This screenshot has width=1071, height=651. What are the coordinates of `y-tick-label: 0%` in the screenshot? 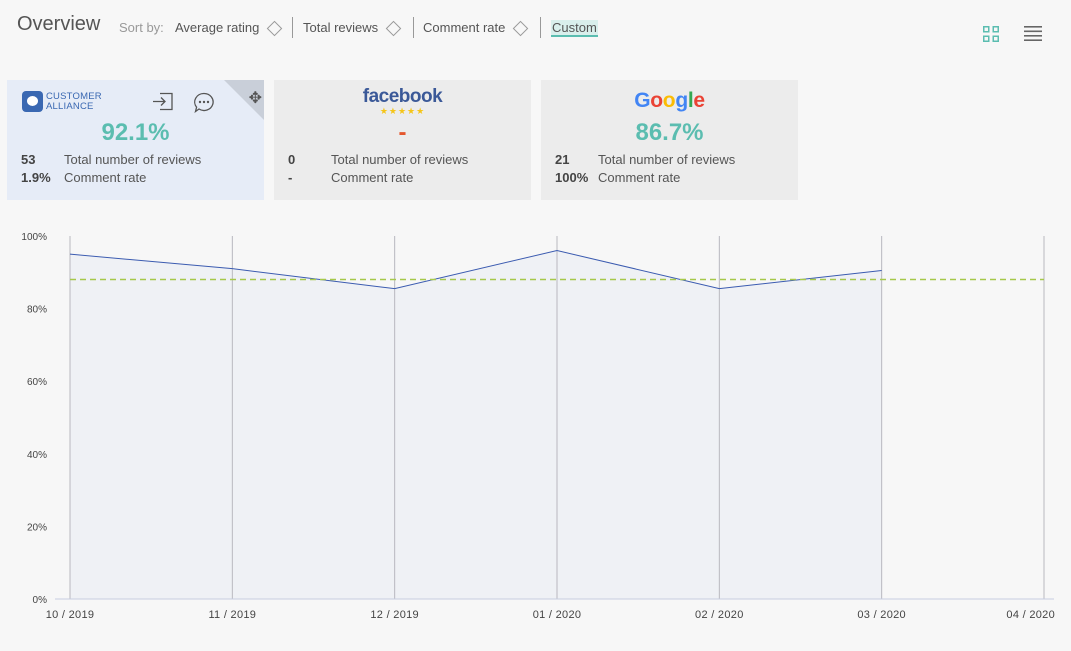 It's located at (40, 600).